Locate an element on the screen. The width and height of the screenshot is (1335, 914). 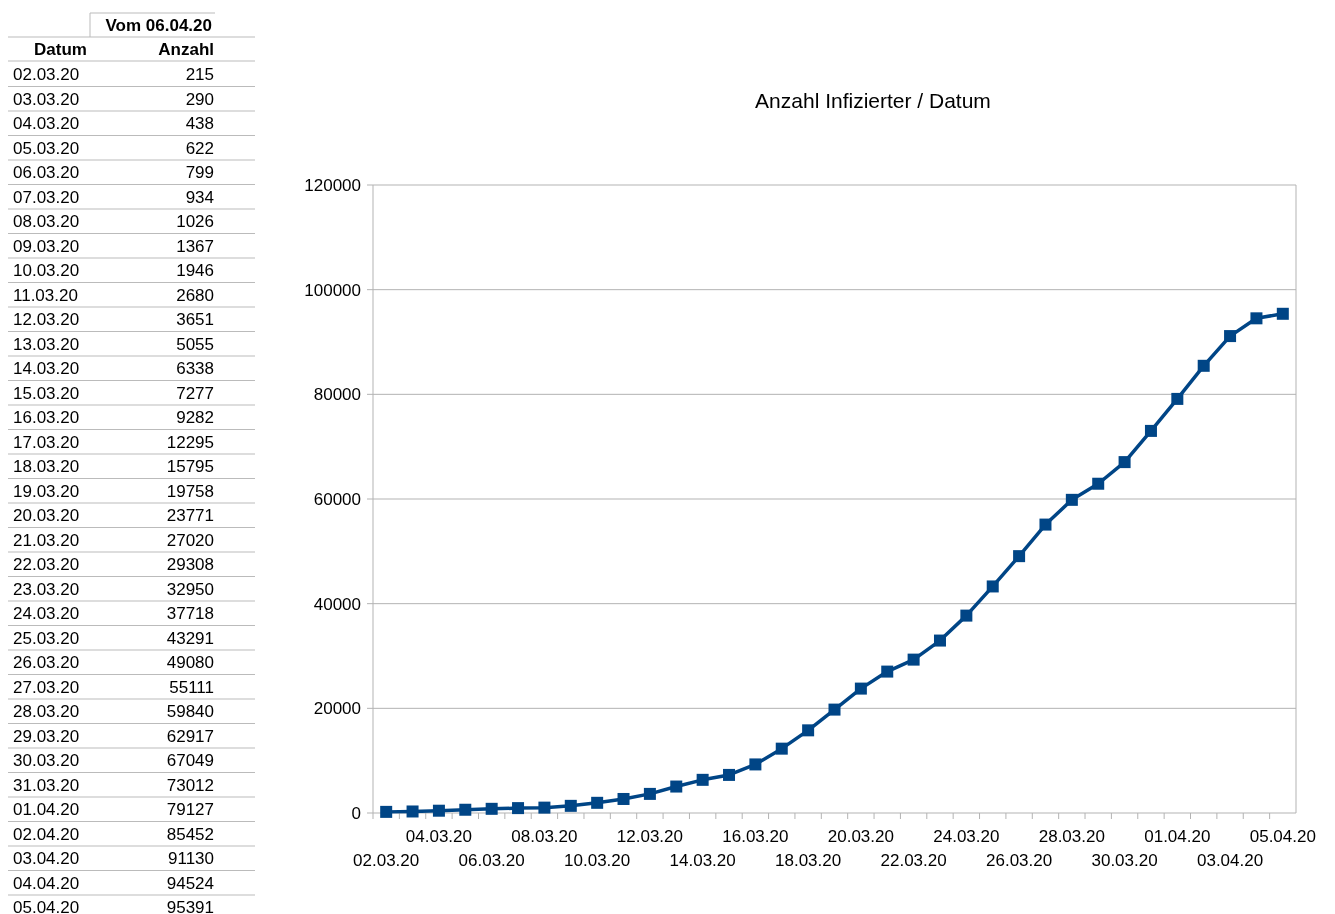
category-label: 02.03.20 is located at coordinates (46, 74).